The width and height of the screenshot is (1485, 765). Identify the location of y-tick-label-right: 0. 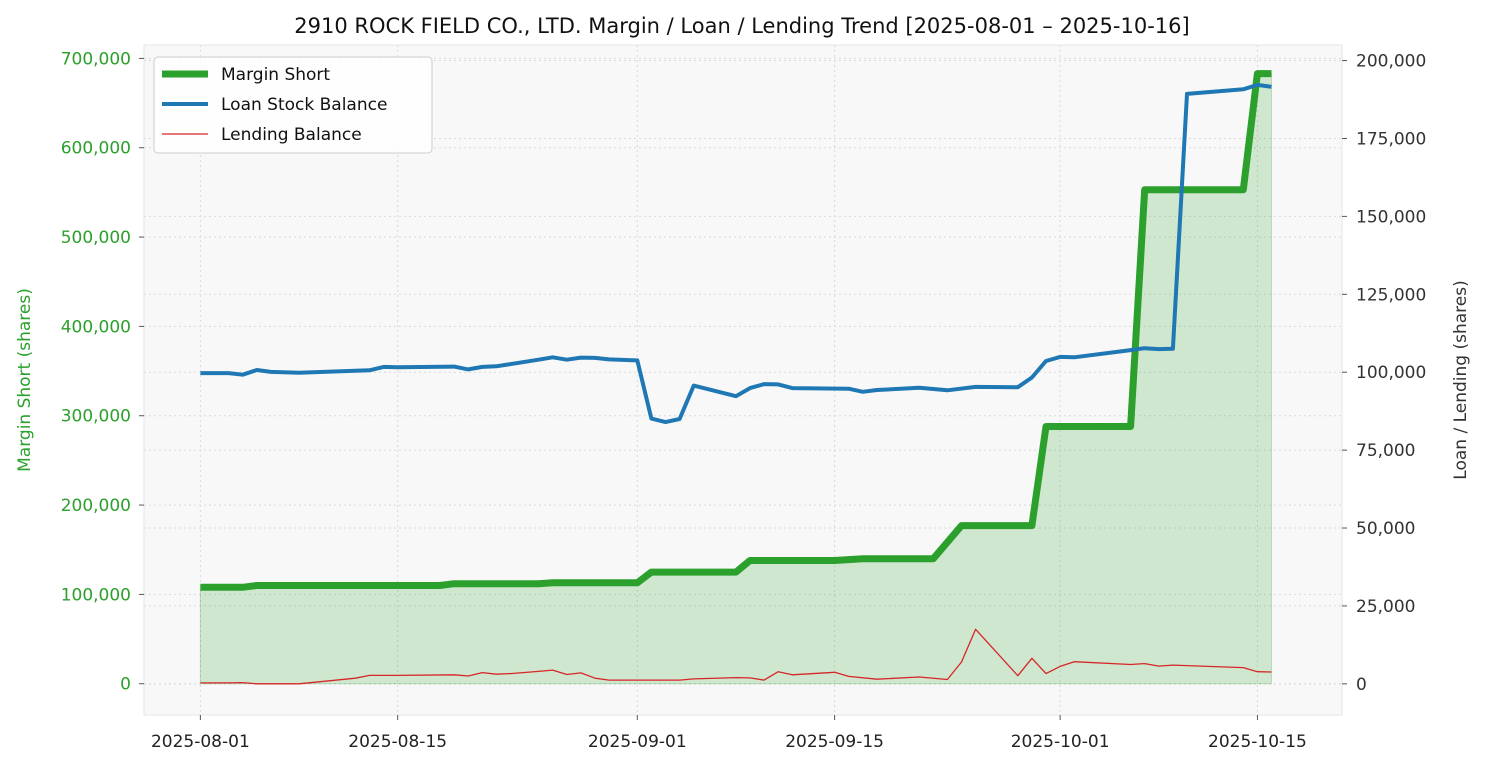
(1361, 685).